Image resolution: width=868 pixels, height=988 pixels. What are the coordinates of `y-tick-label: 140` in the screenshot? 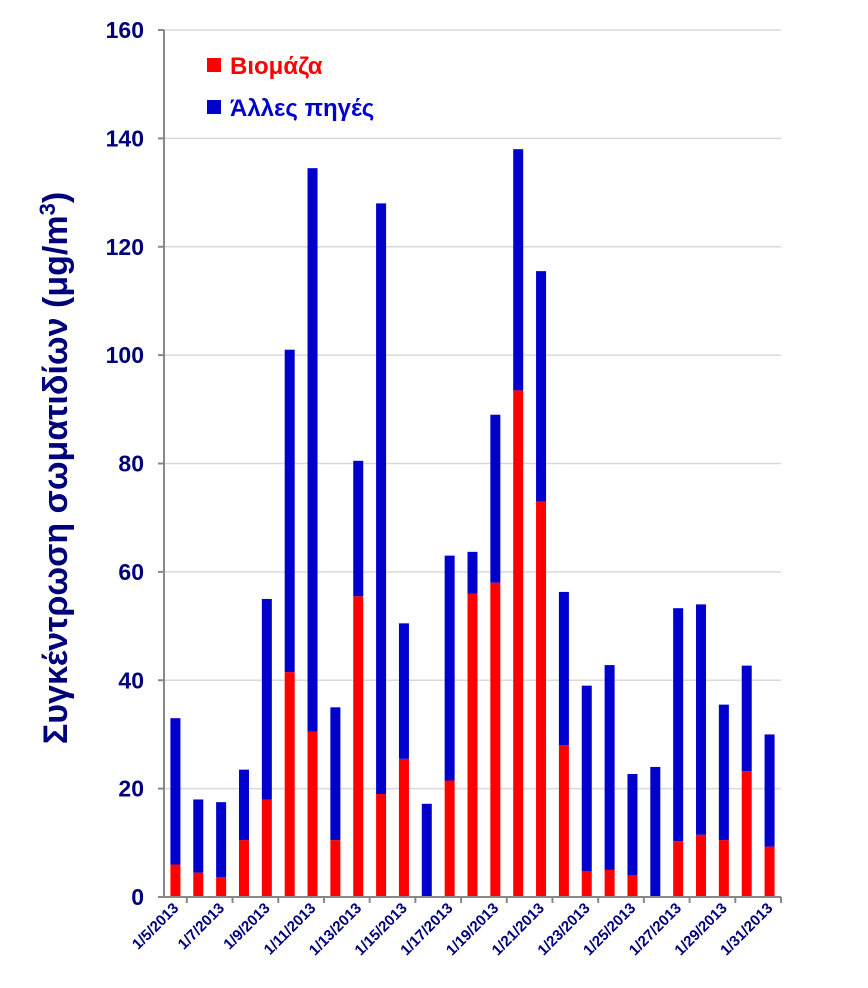 It's located at (125, 138).